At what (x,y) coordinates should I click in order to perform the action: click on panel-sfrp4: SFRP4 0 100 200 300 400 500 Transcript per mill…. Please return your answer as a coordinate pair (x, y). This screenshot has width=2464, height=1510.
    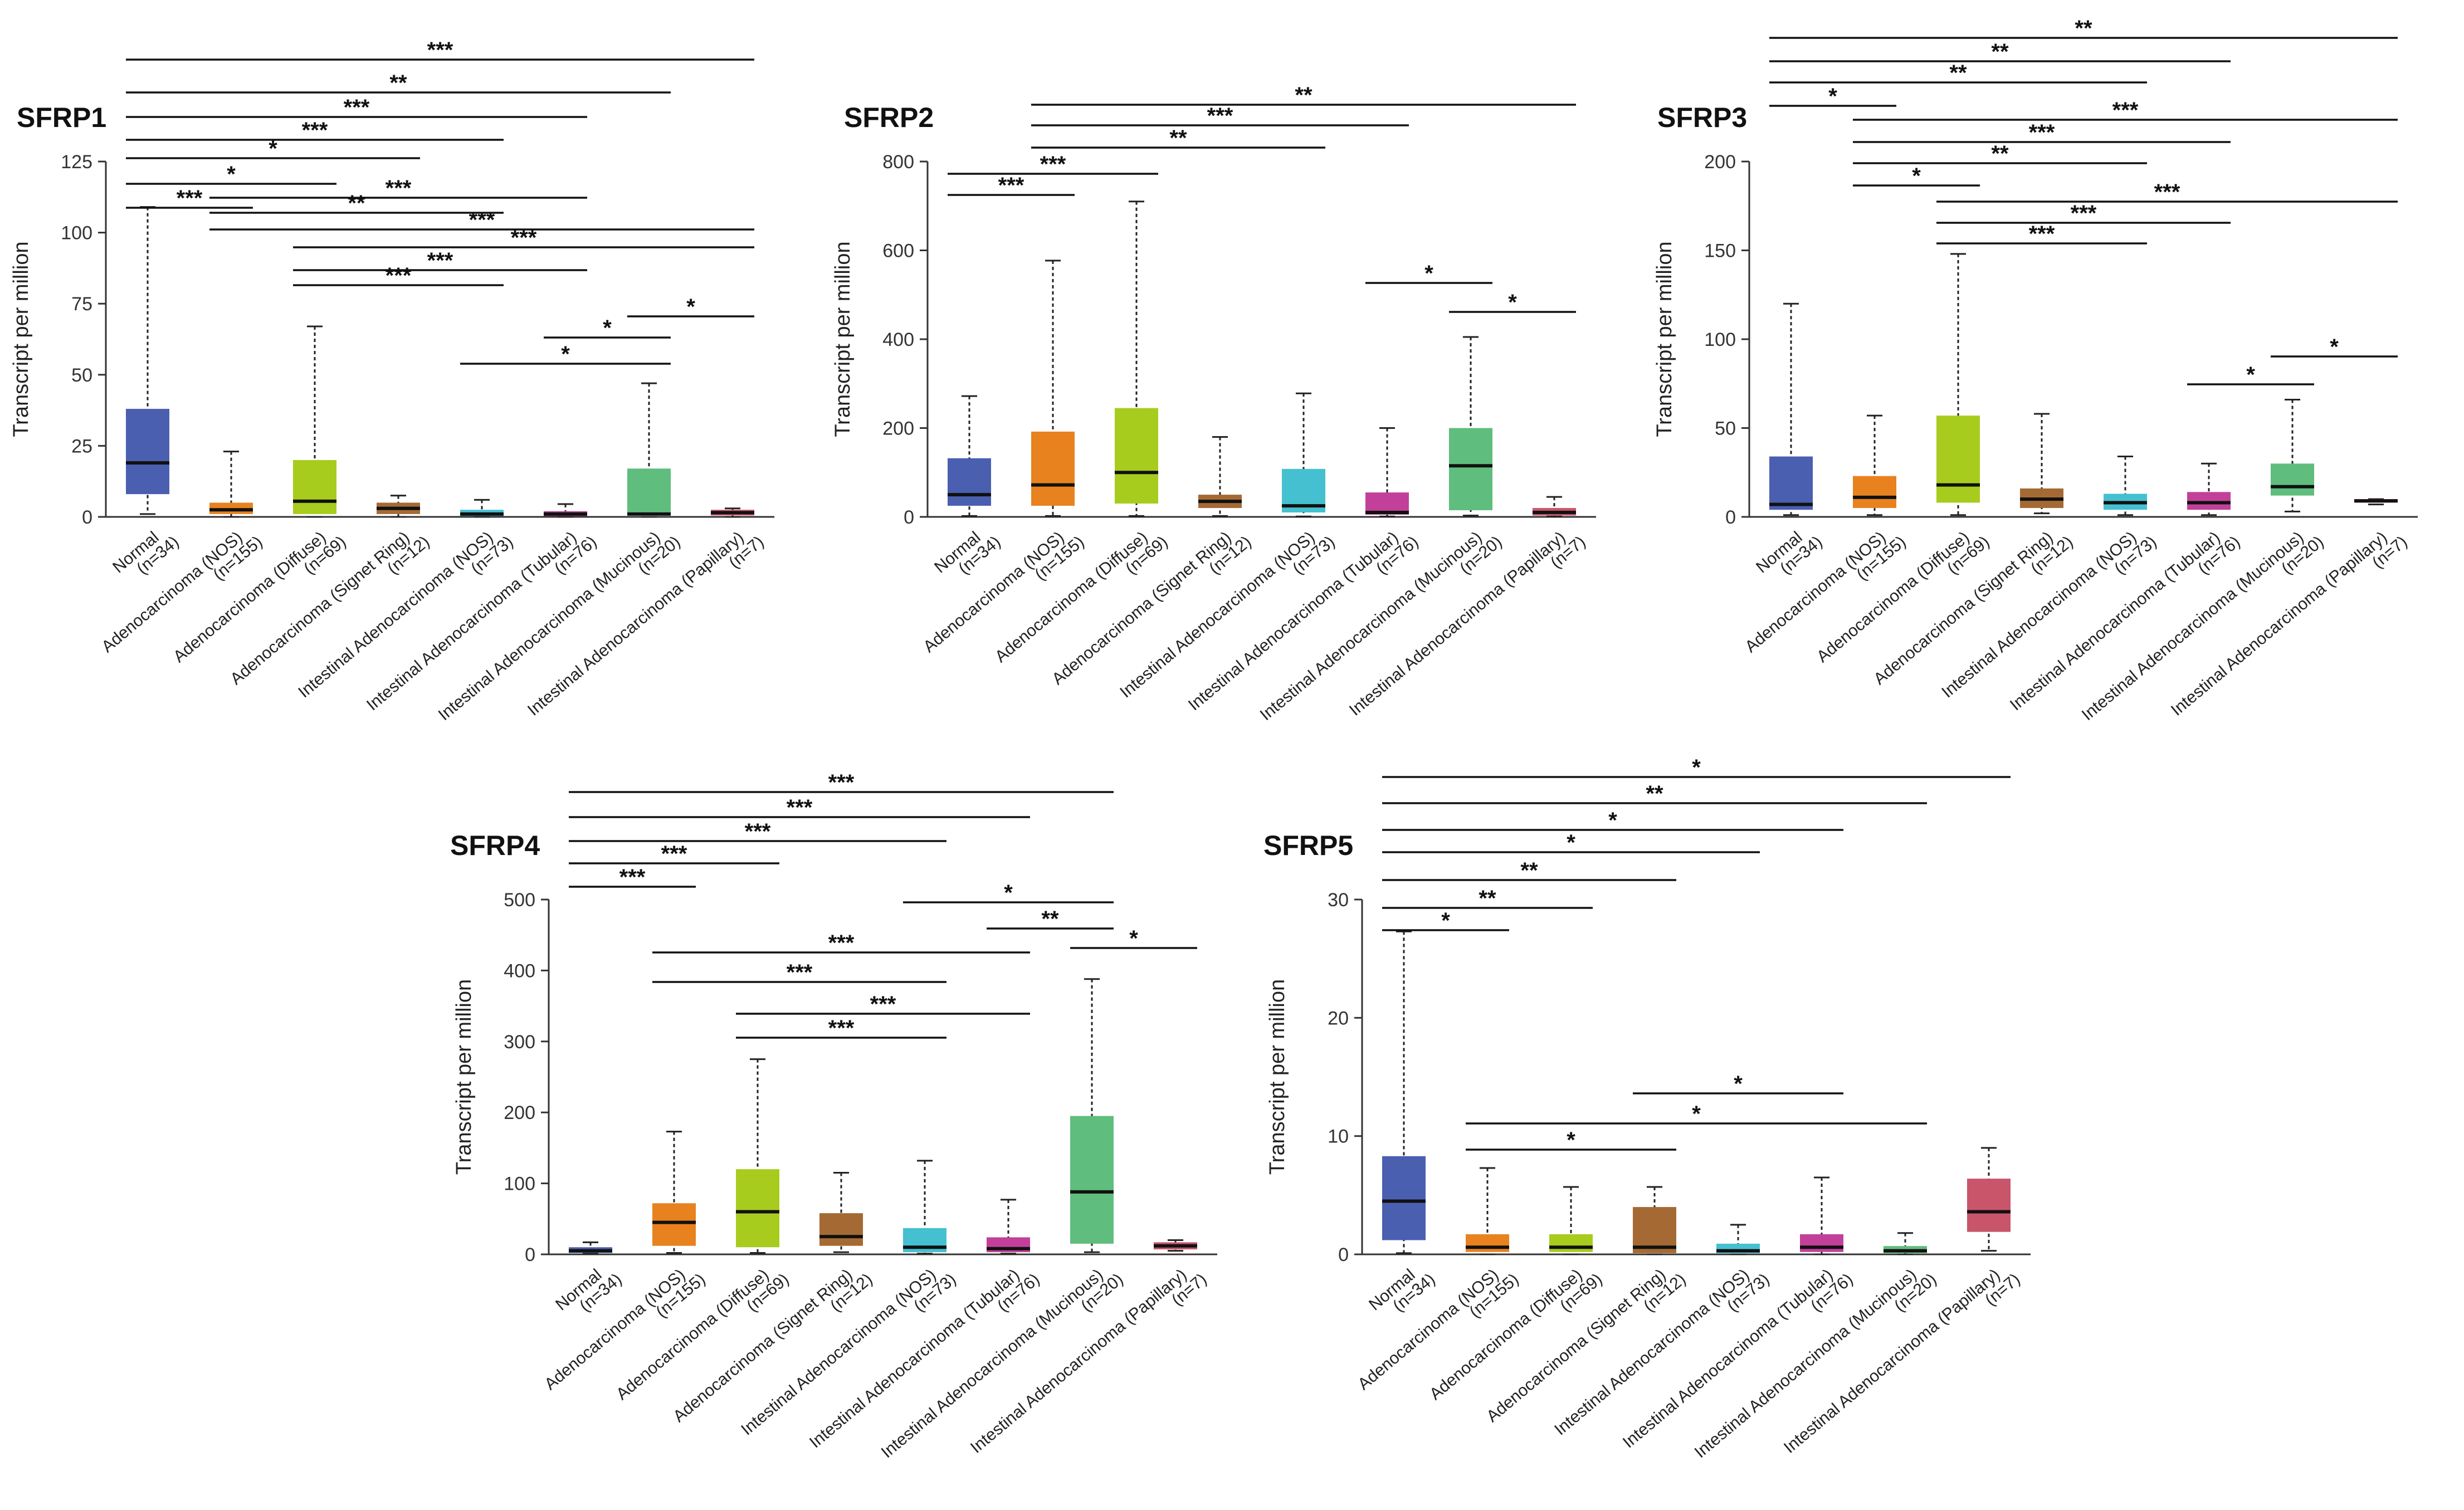
    Looking at the image, I should click on (833, 1116).